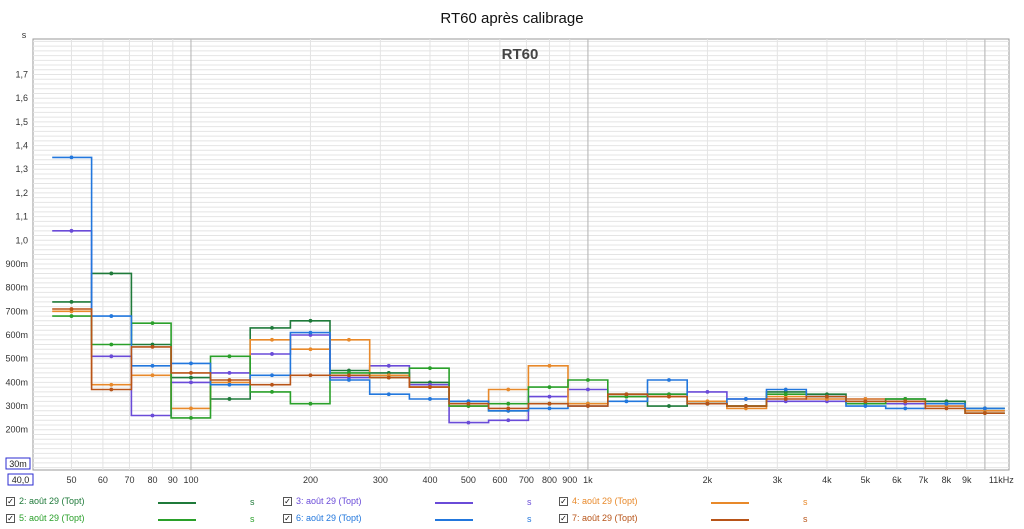  I want to click on x-tick-label: 100, so click(190, 480).